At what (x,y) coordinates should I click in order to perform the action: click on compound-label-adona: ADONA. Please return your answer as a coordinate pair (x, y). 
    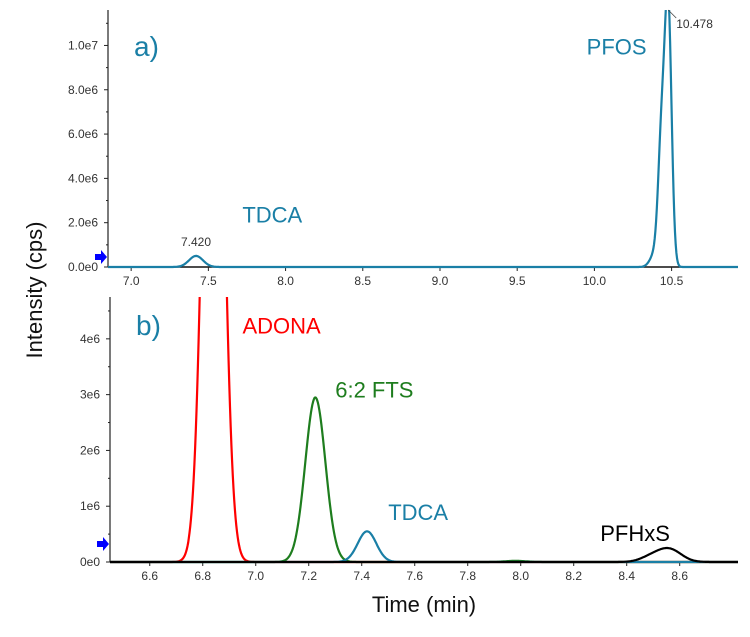
    Looking at the image, I should click on (281, 325).